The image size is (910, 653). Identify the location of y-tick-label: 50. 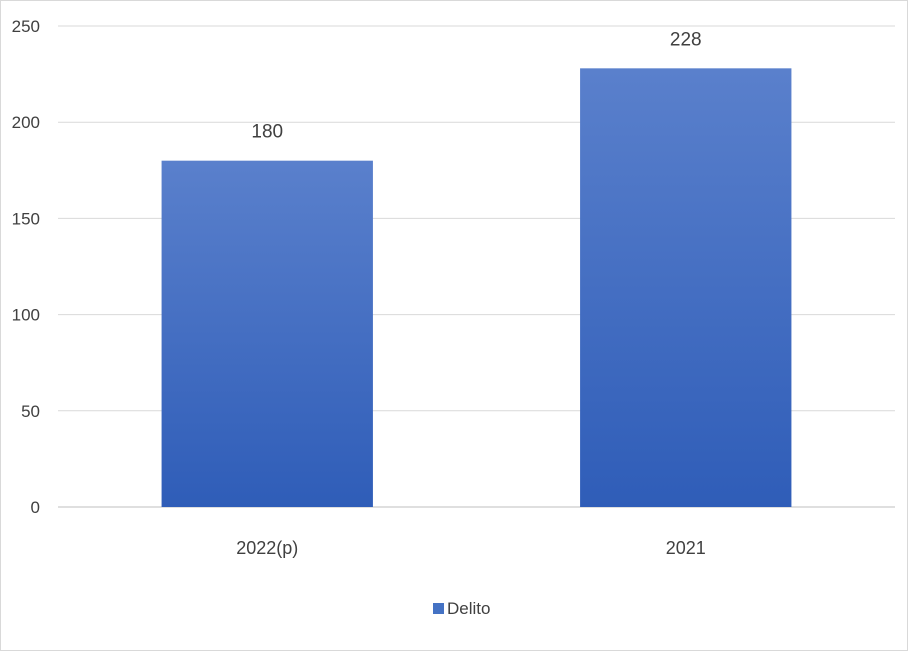
(30, 411).